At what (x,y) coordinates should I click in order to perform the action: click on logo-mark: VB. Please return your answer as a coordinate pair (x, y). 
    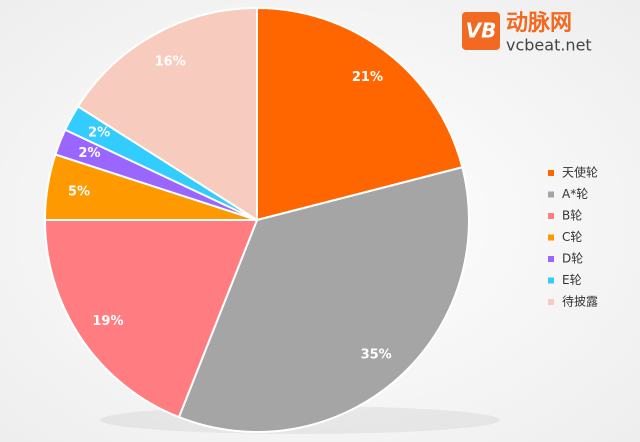
    Looking at the image, I should click on (481, 31).